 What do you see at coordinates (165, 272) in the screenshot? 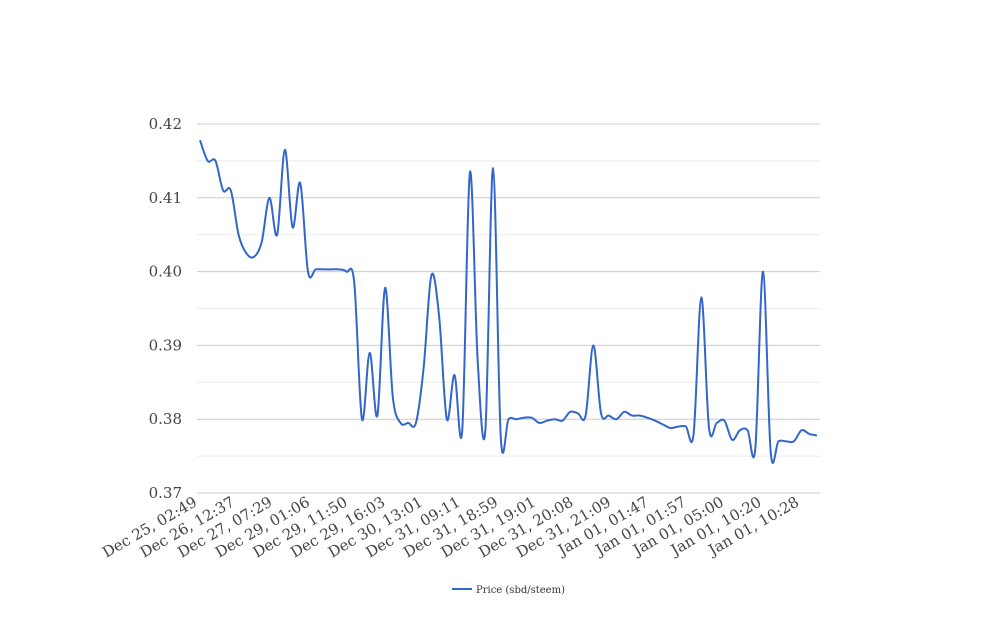
I see `y-tick-label: 0.40` at bounding box center [165, 272].